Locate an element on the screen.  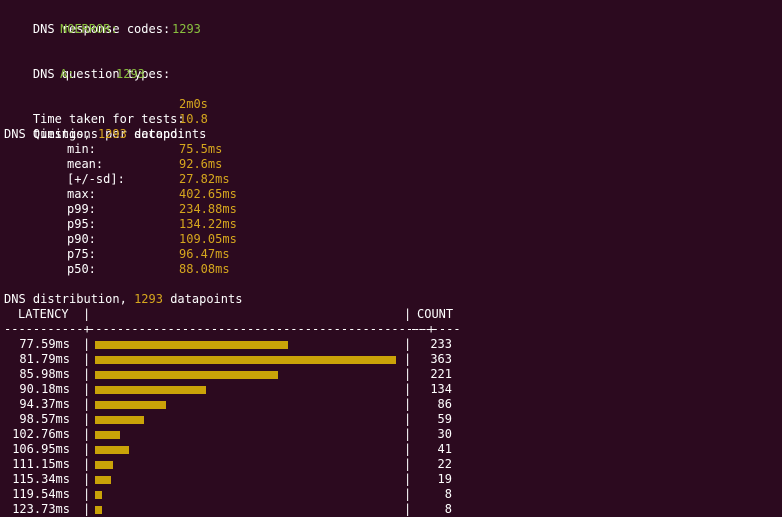
distribution-row: 81.79ms | | 363 is located at coordinates (392, 359).